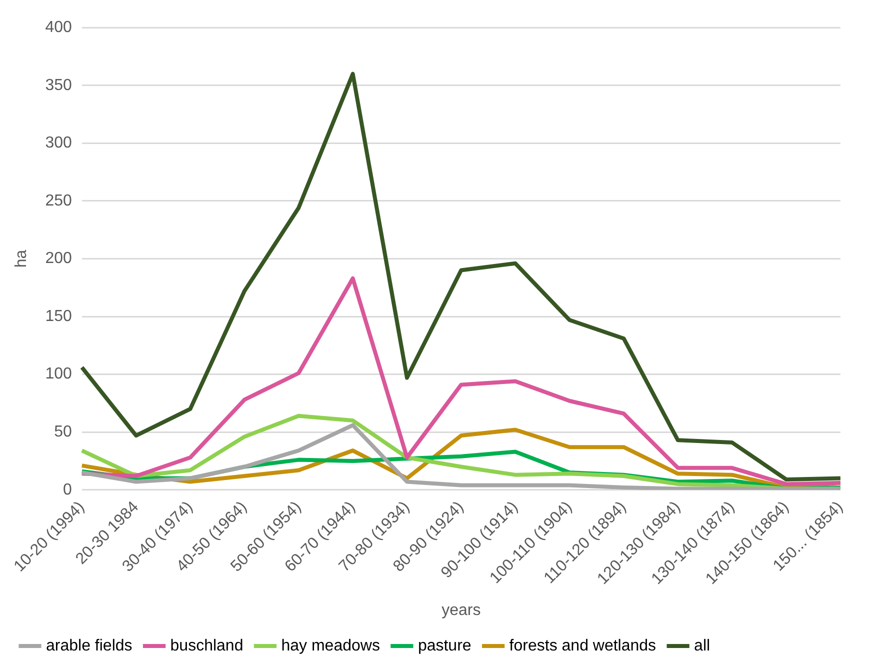 The width and height of the screenshot is (870, 672). I want to click on y-tick-label: 400, so click(58, 27).